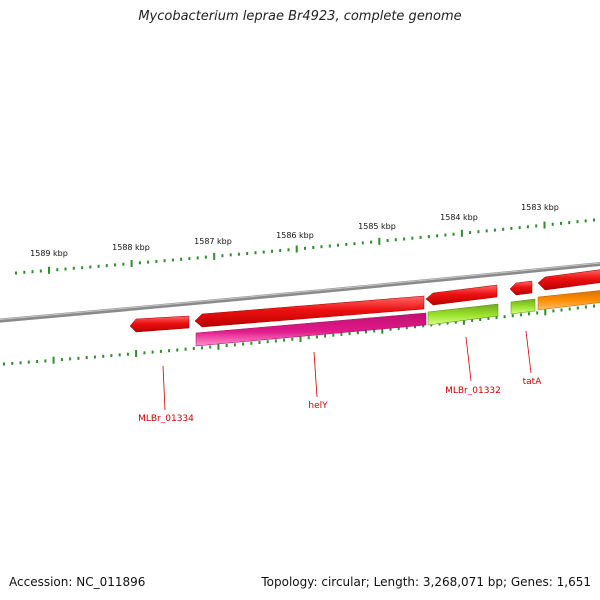  Describe the element at coordinates (528, 352) in the screenshot. I see `leader-line-tatA` at that location.